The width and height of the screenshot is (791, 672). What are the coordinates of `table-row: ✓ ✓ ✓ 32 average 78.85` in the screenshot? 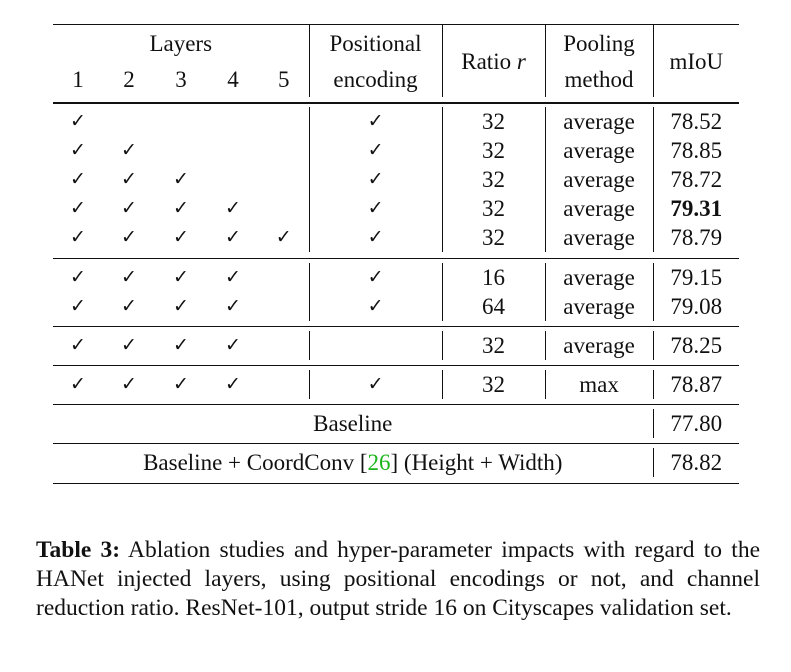 It's located at (396, 150).